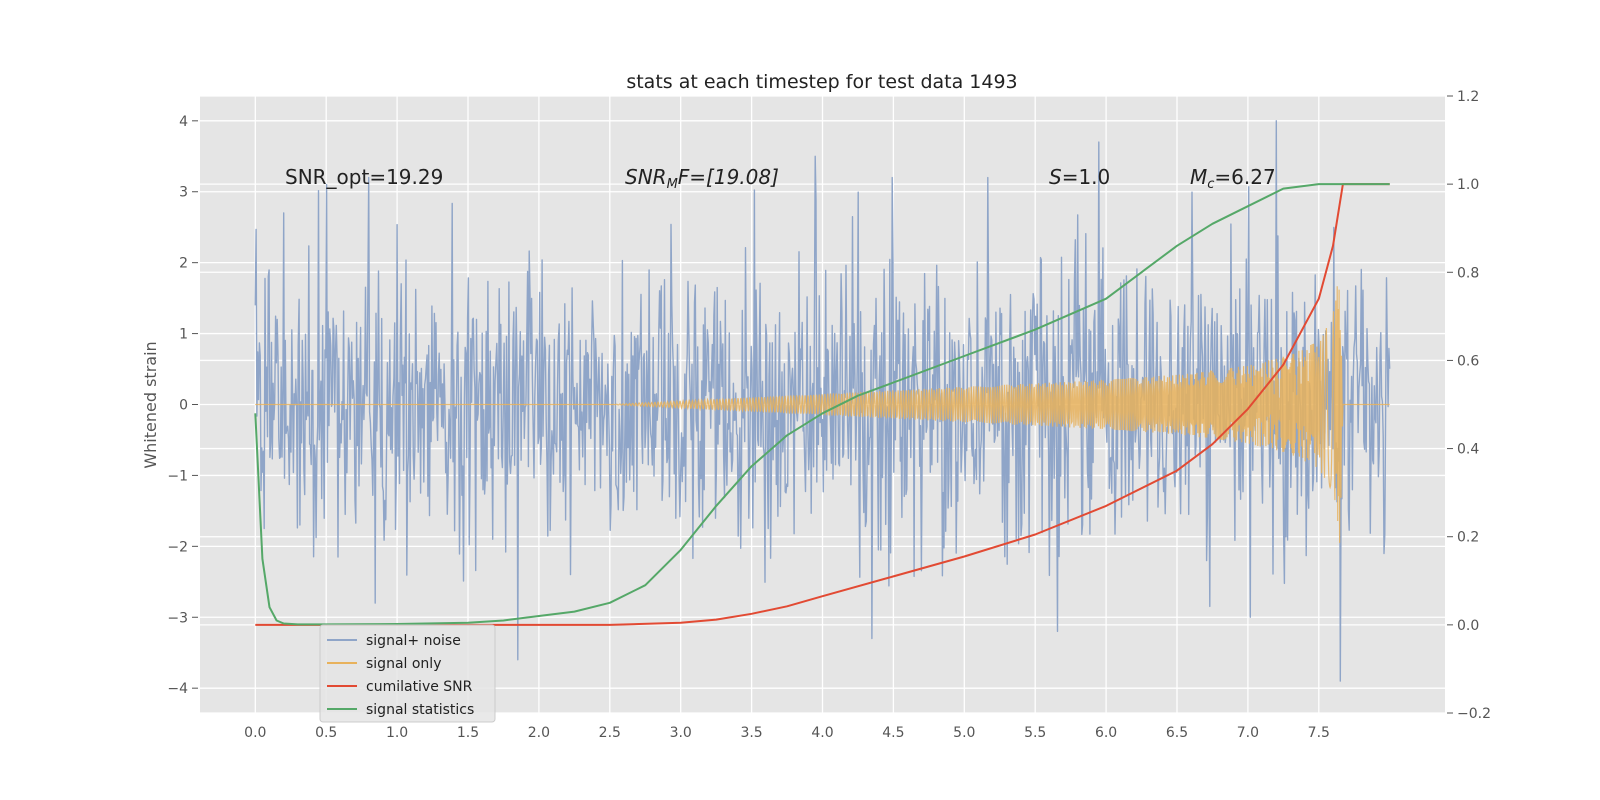 The image size is (1600, 800). What do you see at coordinates (610, 733) in the screenshot?
I see `x-tick-label: 2.5` at bounding box center [610, 733].